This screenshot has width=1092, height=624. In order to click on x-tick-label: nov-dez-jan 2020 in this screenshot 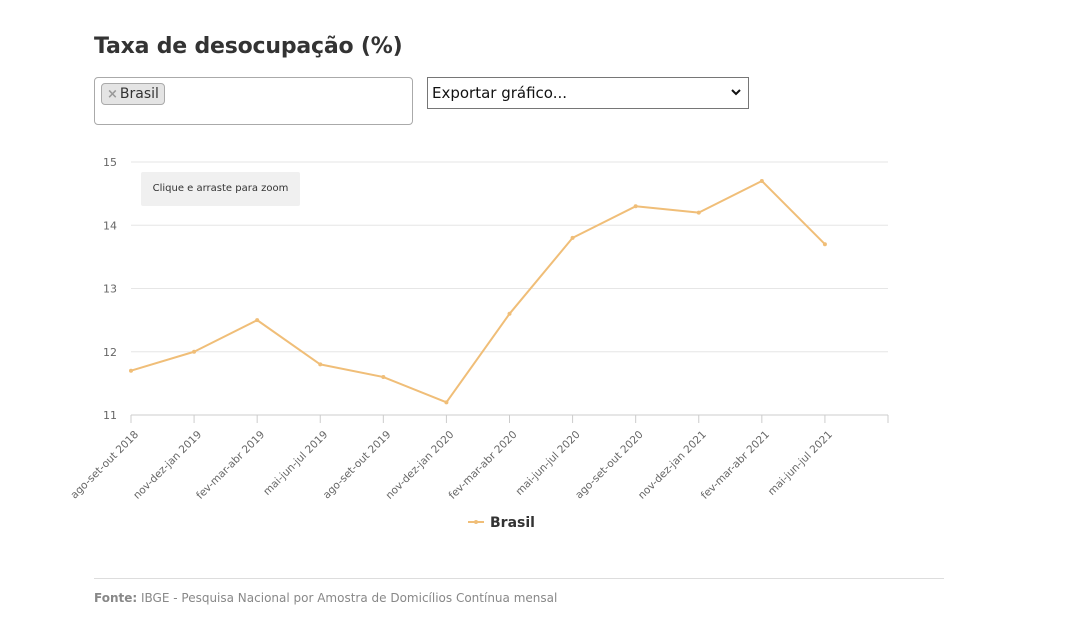, I will do `click(419, 465)`.